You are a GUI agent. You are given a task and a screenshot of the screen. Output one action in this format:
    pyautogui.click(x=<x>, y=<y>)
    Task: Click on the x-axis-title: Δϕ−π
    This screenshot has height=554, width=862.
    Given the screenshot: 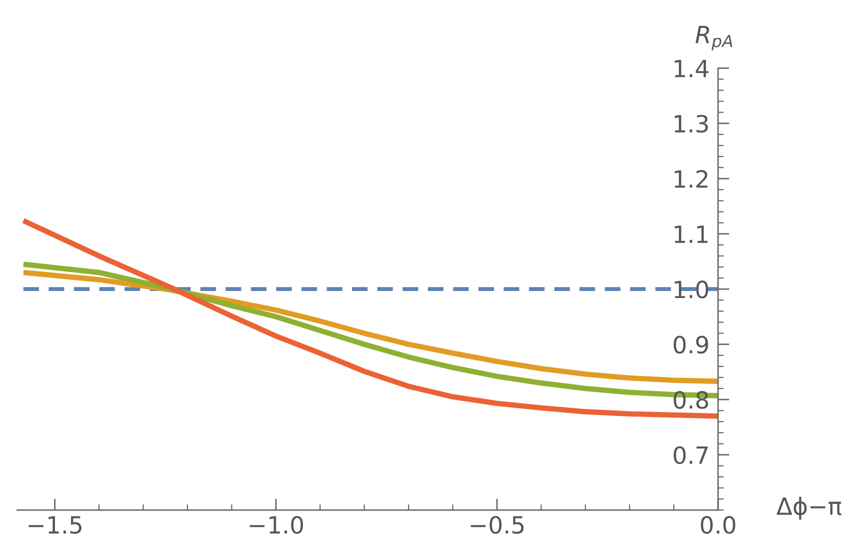 What is the action you would take?
    pyautogui.click(x=809, y=508)
    